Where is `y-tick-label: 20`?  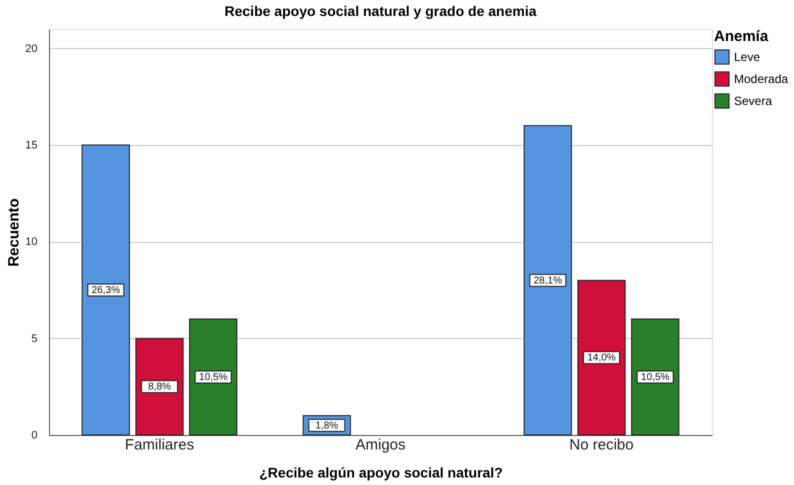
y-tick-label: 20 is located at coordinates (31, 48).